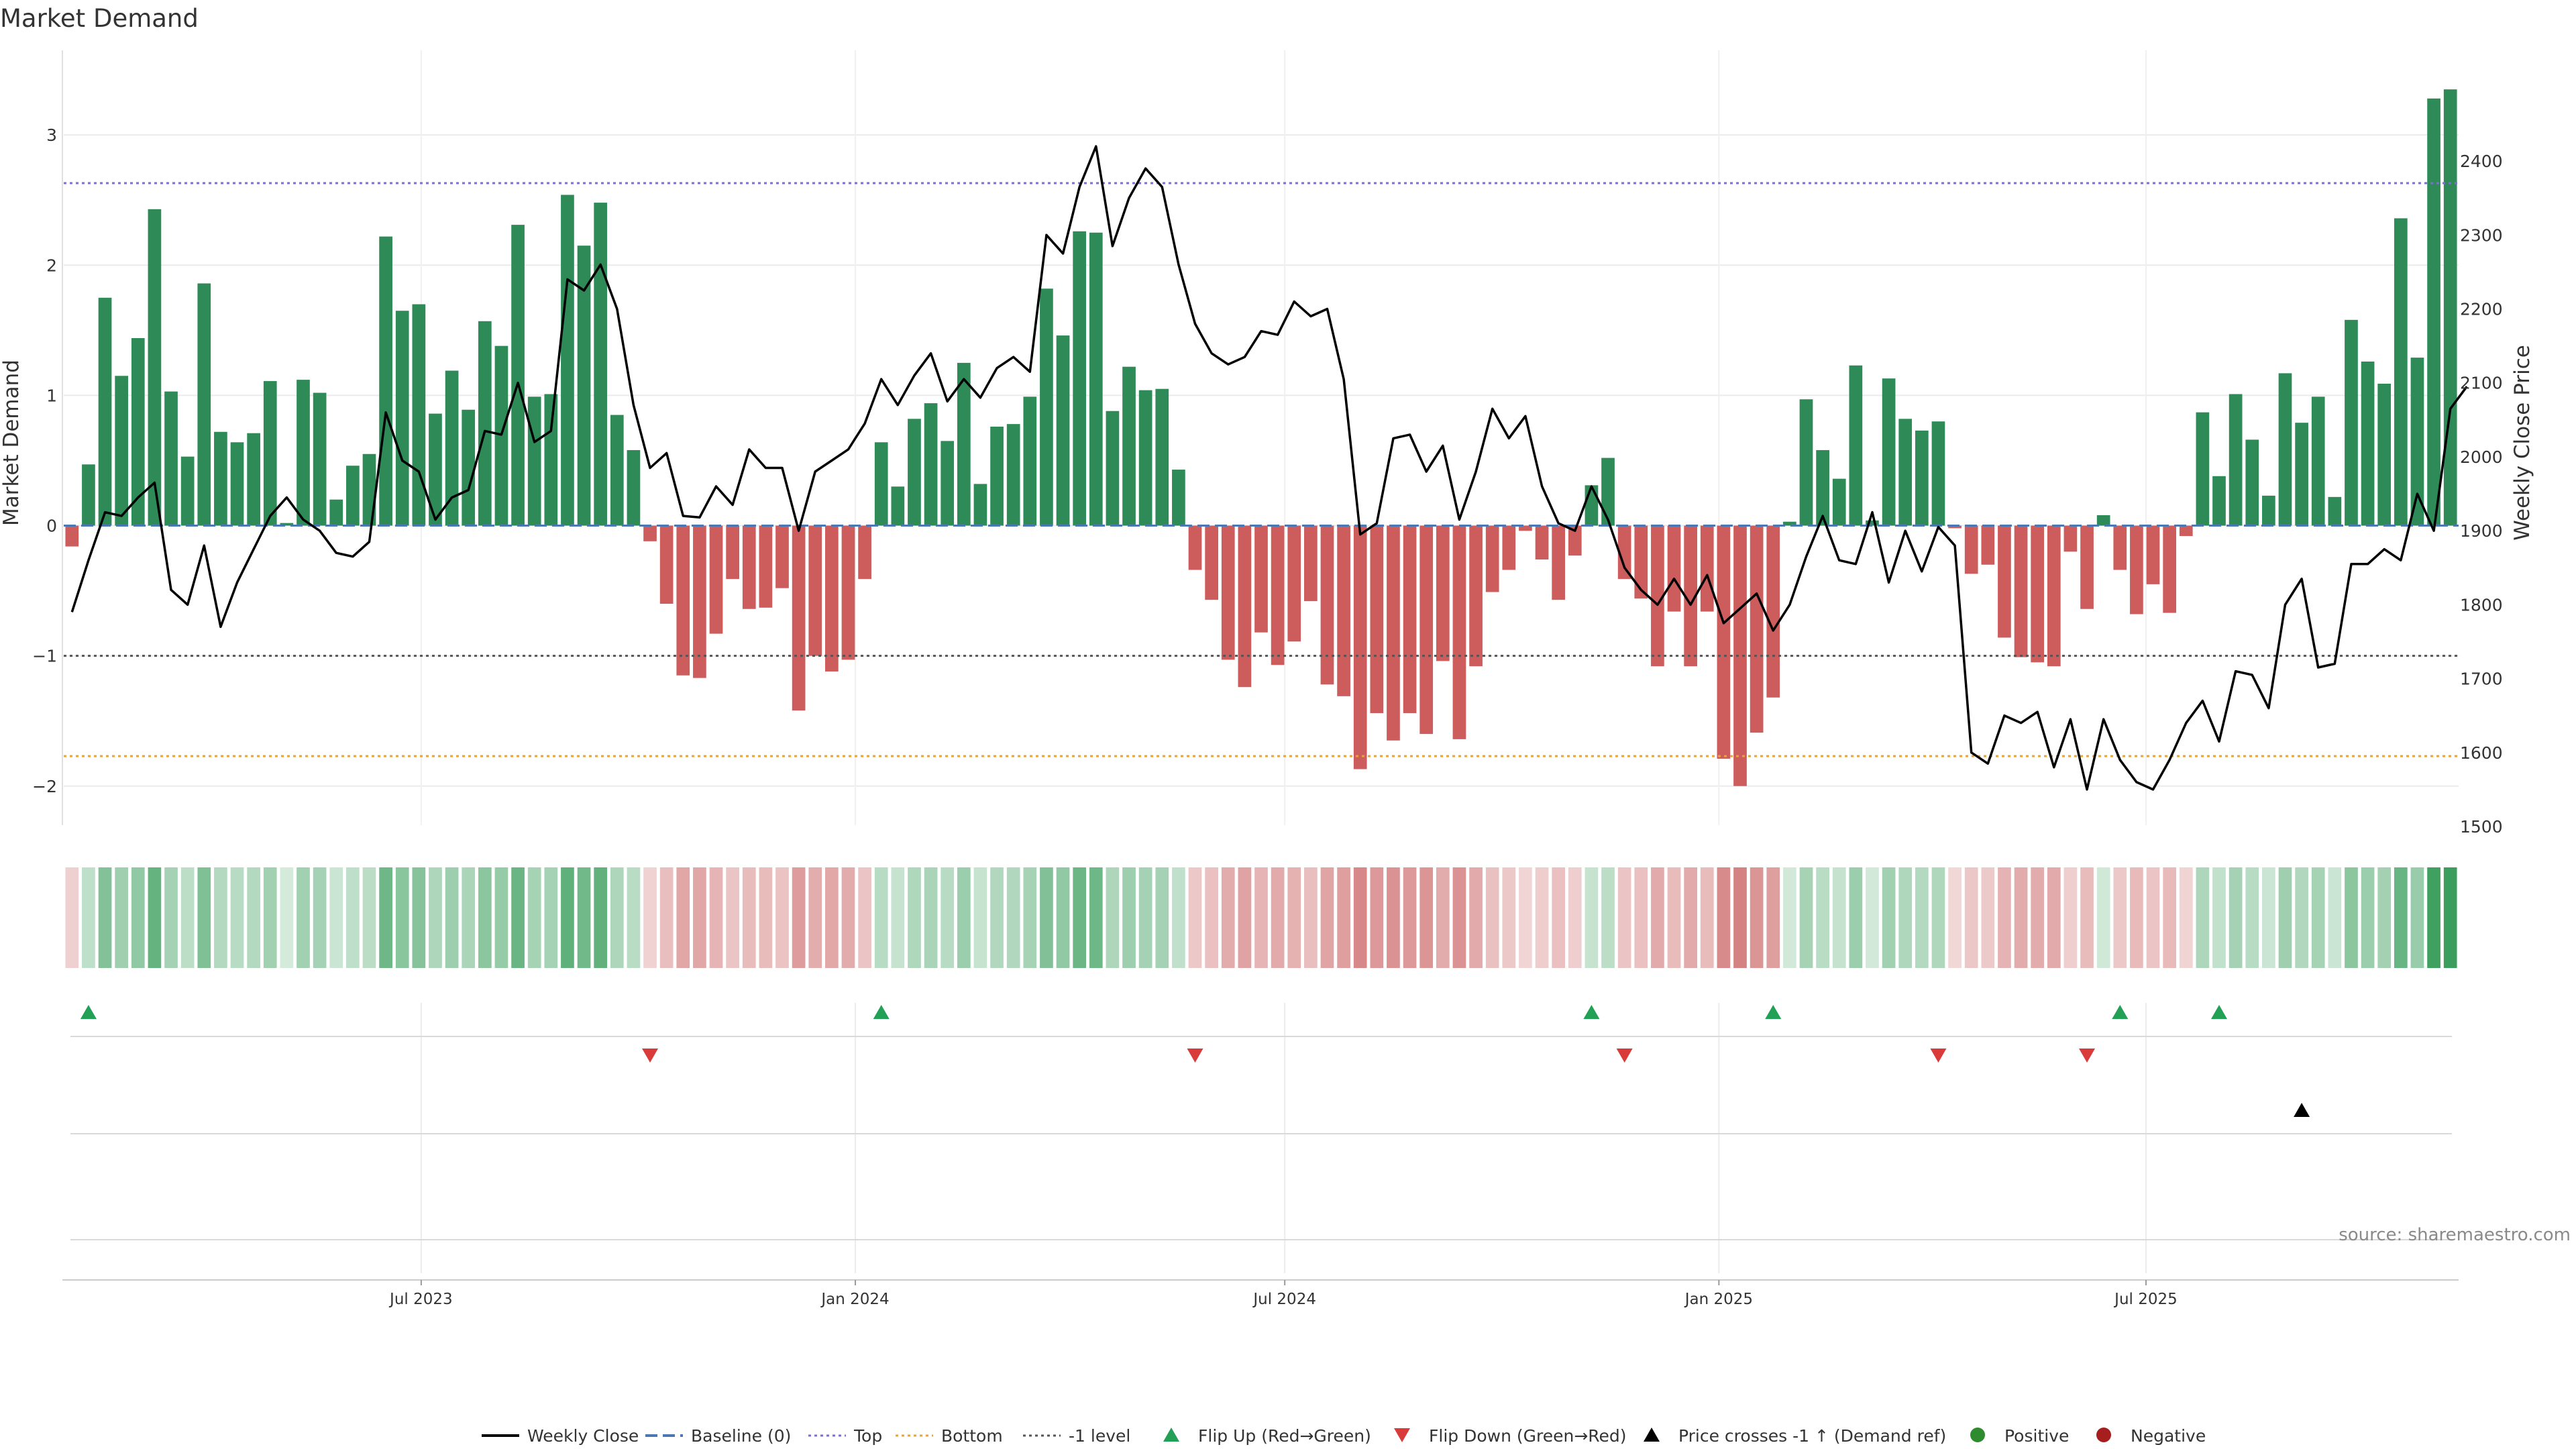  What do you see at coordinates (1528, 1436) in the screenshot?
I see `legend-label: Flip Down (Green→Red)` at bounding box center [1528, 1436].